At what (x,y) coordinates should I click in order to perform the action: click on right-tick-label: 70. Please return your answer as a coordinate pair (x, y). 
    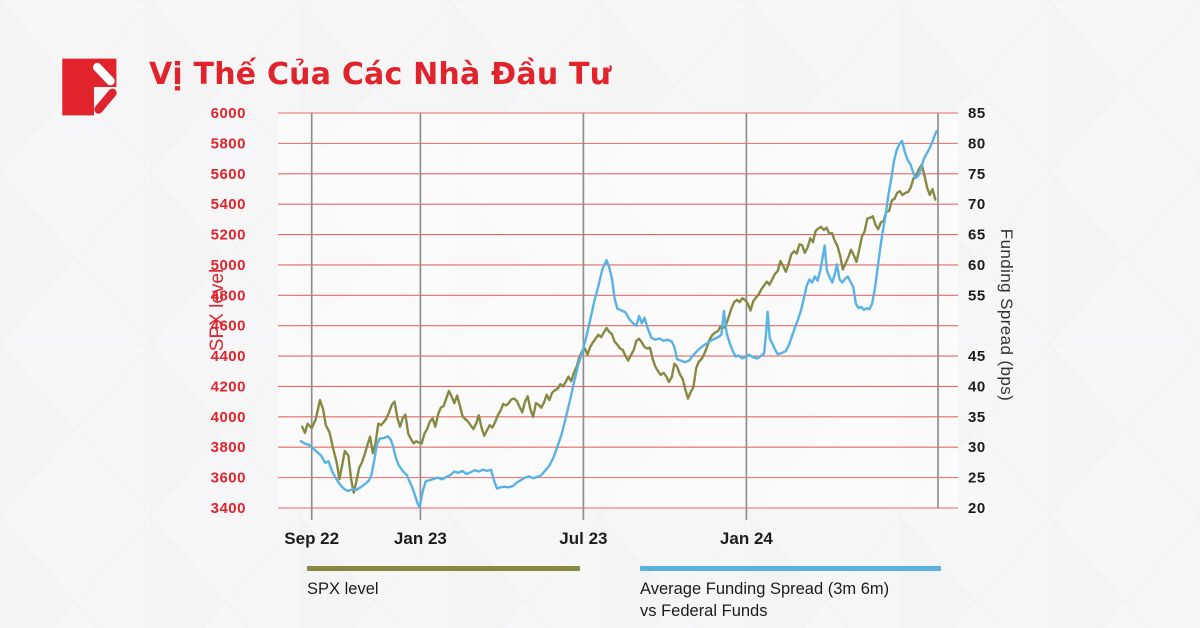
    Looking at the image, I should click on (977, 204).